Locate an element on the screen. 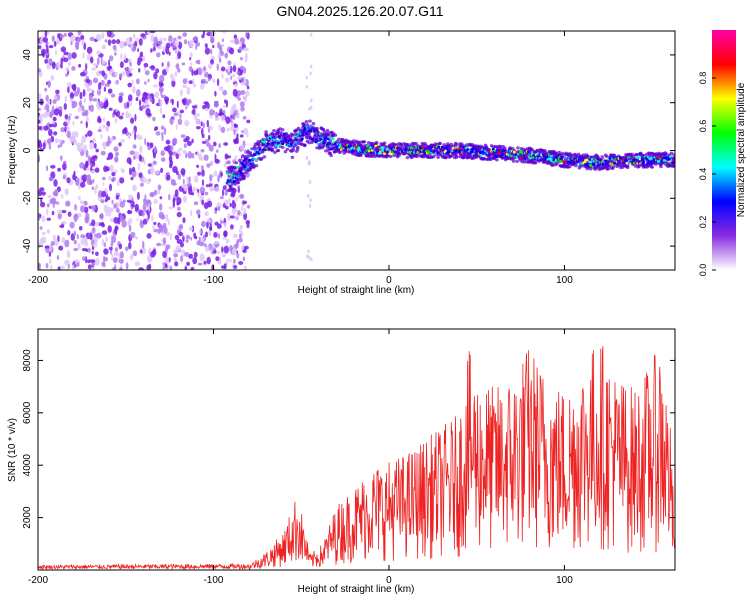  colorbar-ticks: 0.0 0.2 0.4 0.6 0.8 is located at coordinates (707, 174).